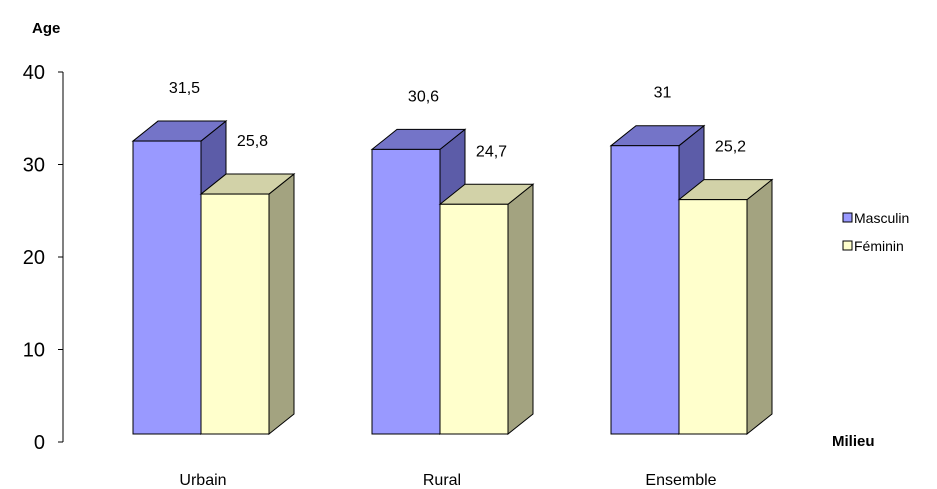 This screenshot has width=937, height=489. Describe the element at coordinates (875, 232) in the screenshot. I see `legend: Masculin Féminin` at that location.